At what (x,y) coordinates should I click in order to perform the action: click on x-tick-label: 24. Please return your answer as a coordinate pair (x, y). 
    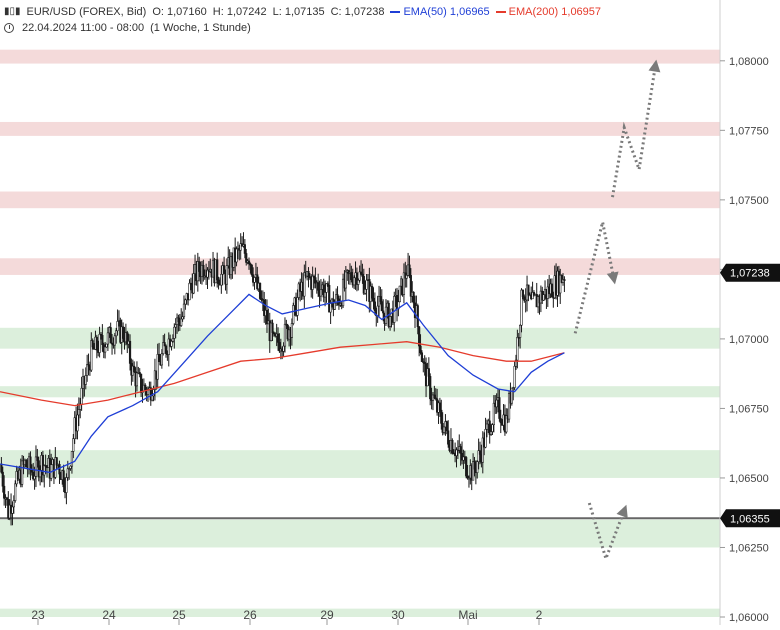
    Looking at the image, I should click on (109, 615).